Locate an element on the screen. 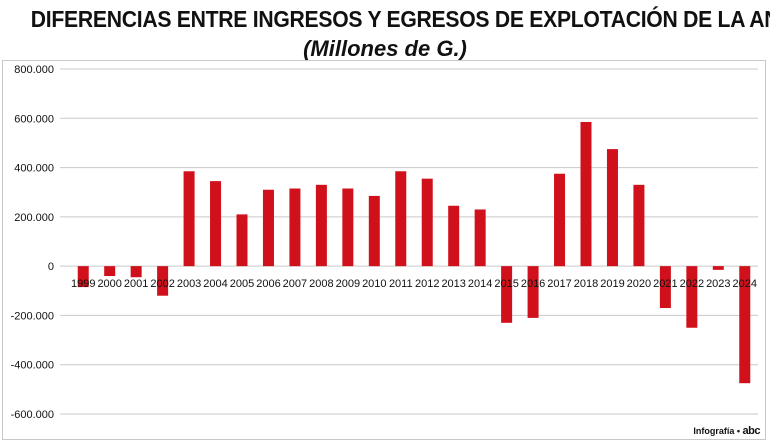  x-tick-label: 2010 is located at coordinates (374, 284).